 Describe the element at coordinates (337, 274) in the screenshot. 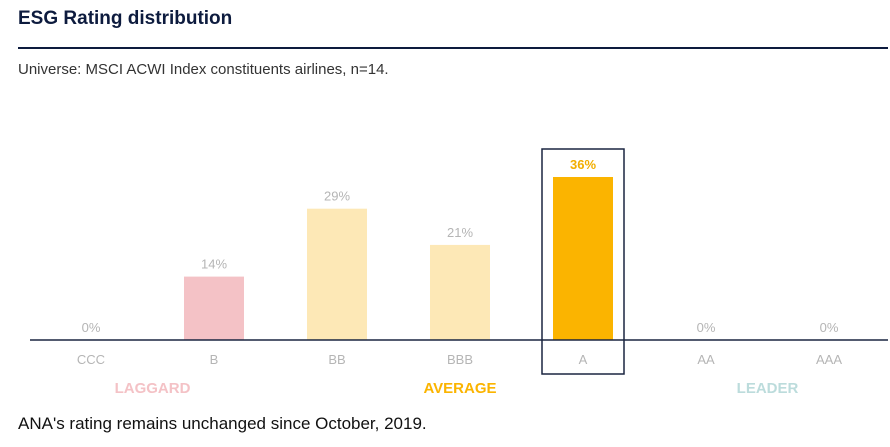

I see `bar-bb` at that location.